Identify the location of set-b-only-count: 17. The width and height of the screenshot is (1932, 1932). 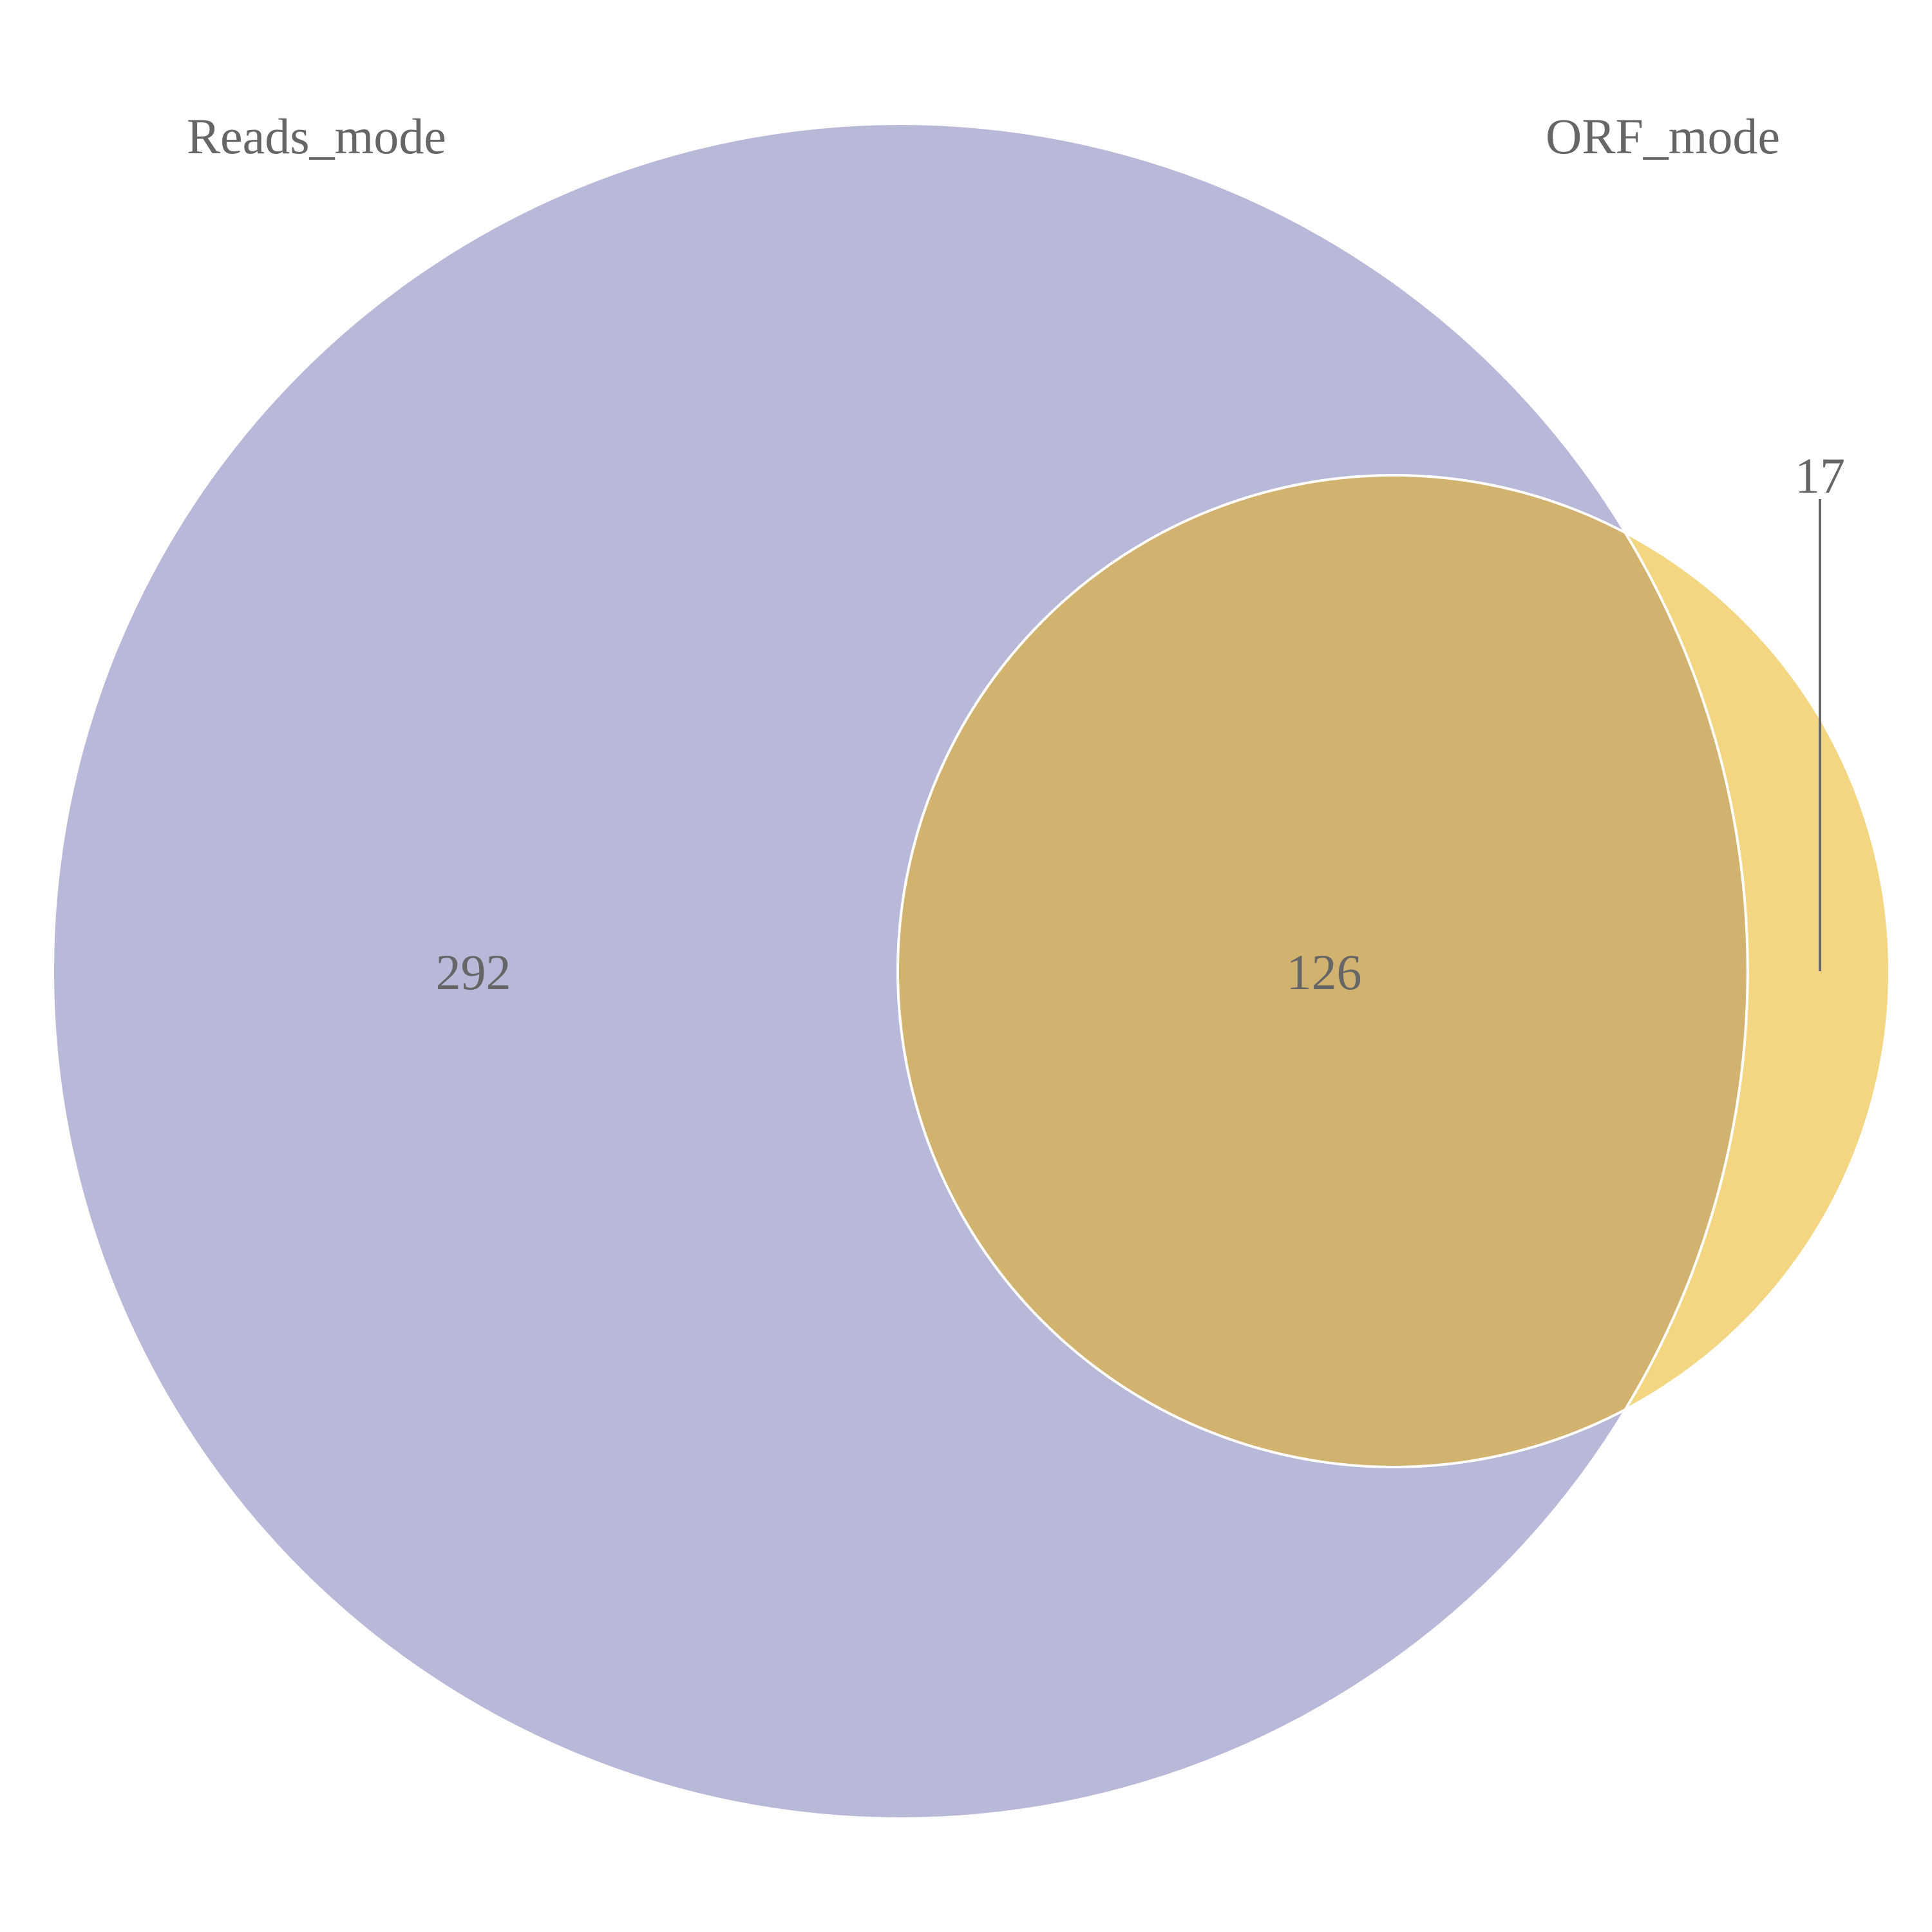
(1820, 476).